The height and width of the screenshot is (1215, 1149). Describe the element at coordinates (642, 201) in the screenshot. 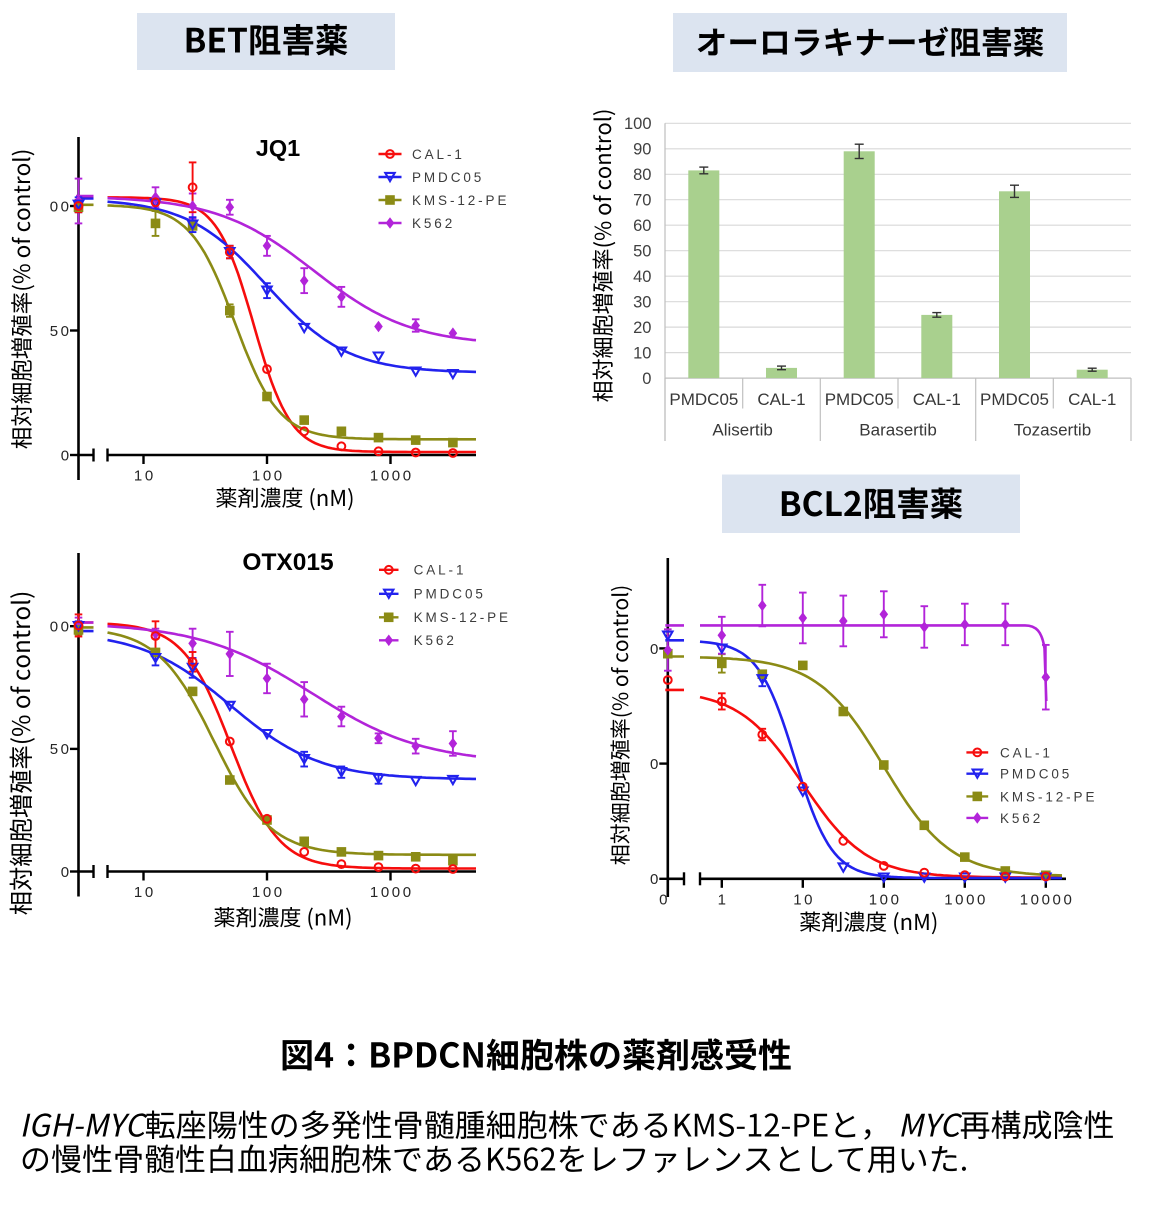

I see `svg-text: 70` at that location.